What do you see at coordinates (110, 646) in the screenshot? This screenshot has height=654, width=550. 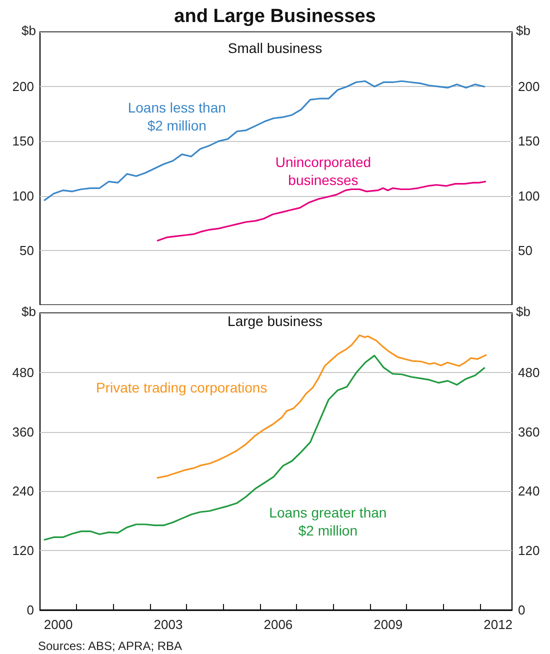 I see `source-note: Sources: ABS; APRA; RBA` at bounding box center [110, 646].